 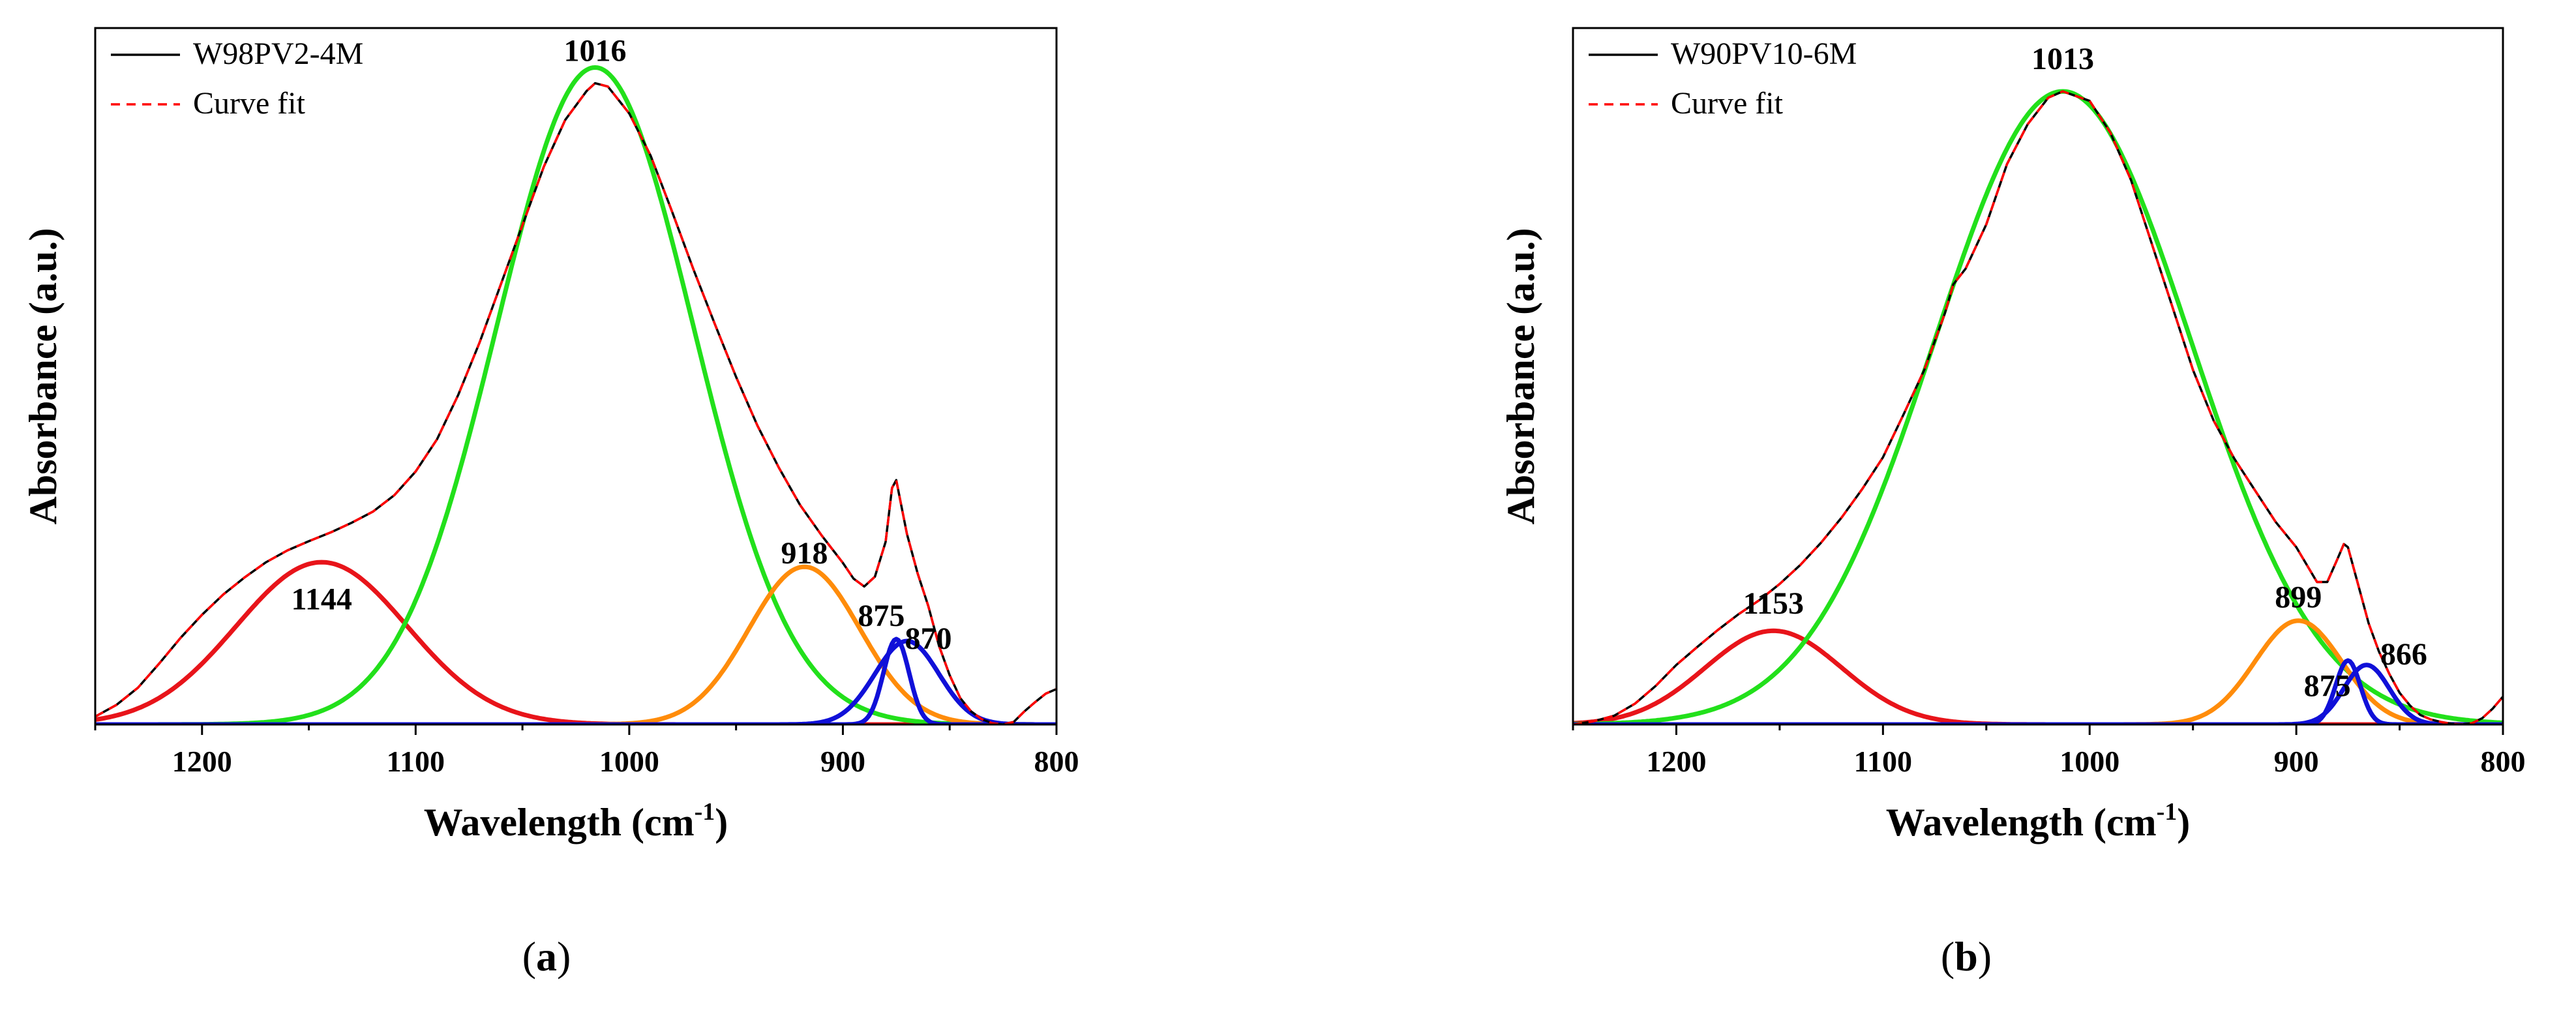 I want to click on peak-label-899: 899, so click(x=2298, y=597).